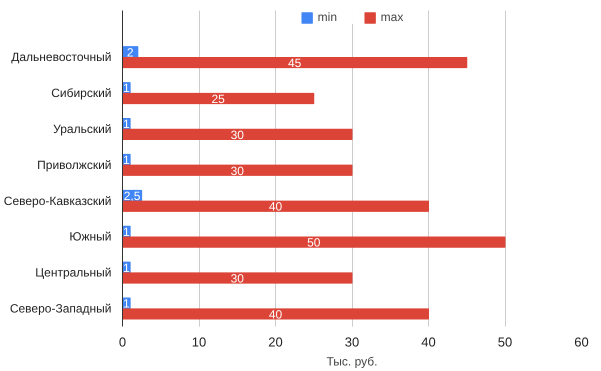 Image resolution: width=601 pixels, height=371 pixels. I want to click on legend-label: max, so click(392, 17).